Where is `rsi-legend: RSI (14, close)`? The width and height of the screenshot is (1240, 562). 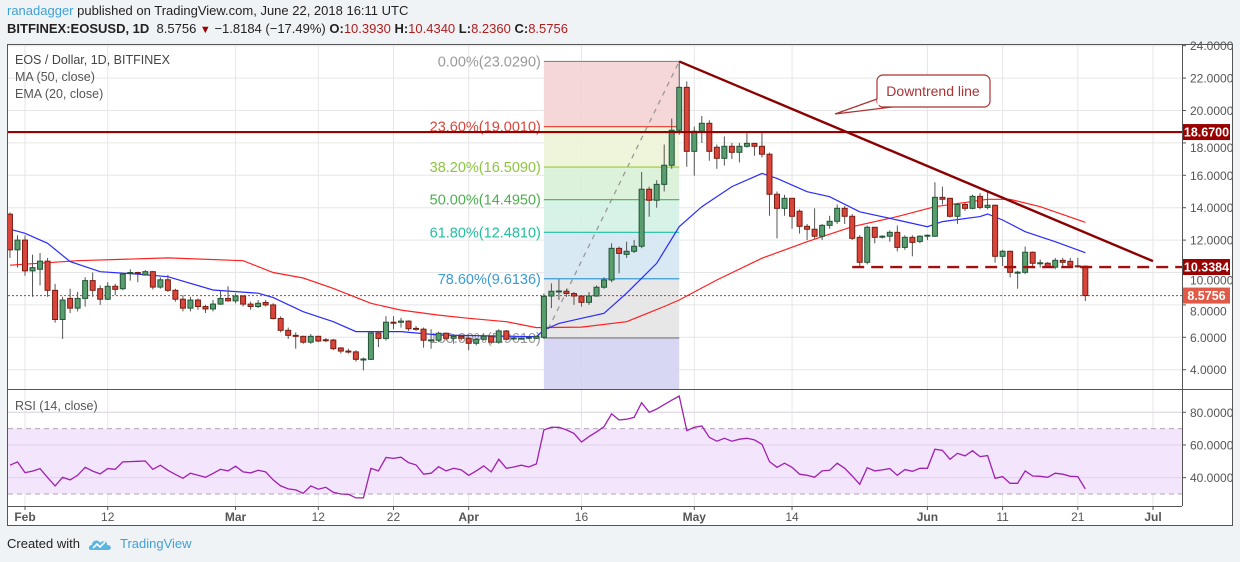
rsi-legend: RSI (14, close) is located at coordinates (56, 406).